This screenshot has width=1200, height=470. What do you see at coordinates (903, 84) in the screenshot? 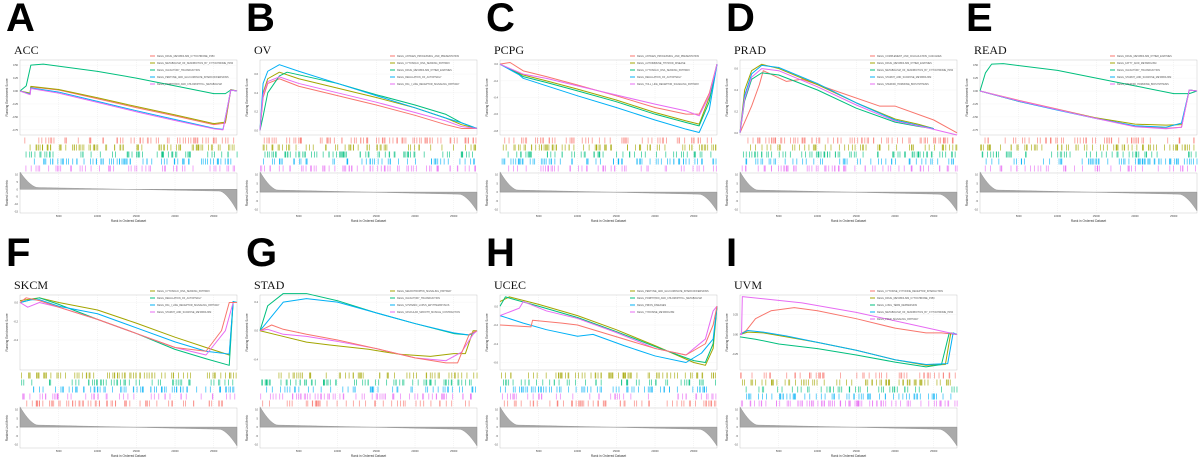
I see `legend-label: KEGG_STEROID_HORMONE_BIOSYNTHESIS` at bounding box center [903, 84].